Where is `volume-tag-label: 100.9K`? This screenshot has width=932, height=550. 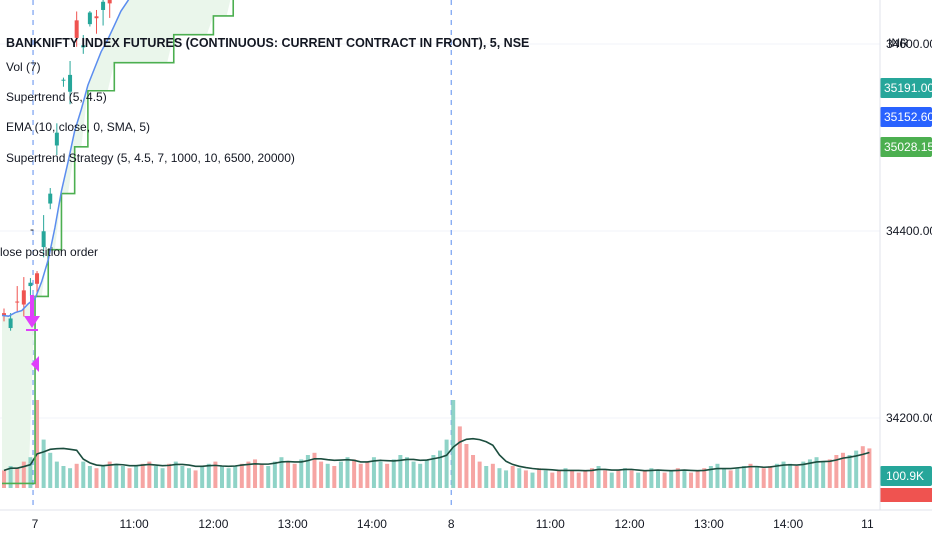 volume-tag-label: 100.9K is located at coordinates (905, 476).